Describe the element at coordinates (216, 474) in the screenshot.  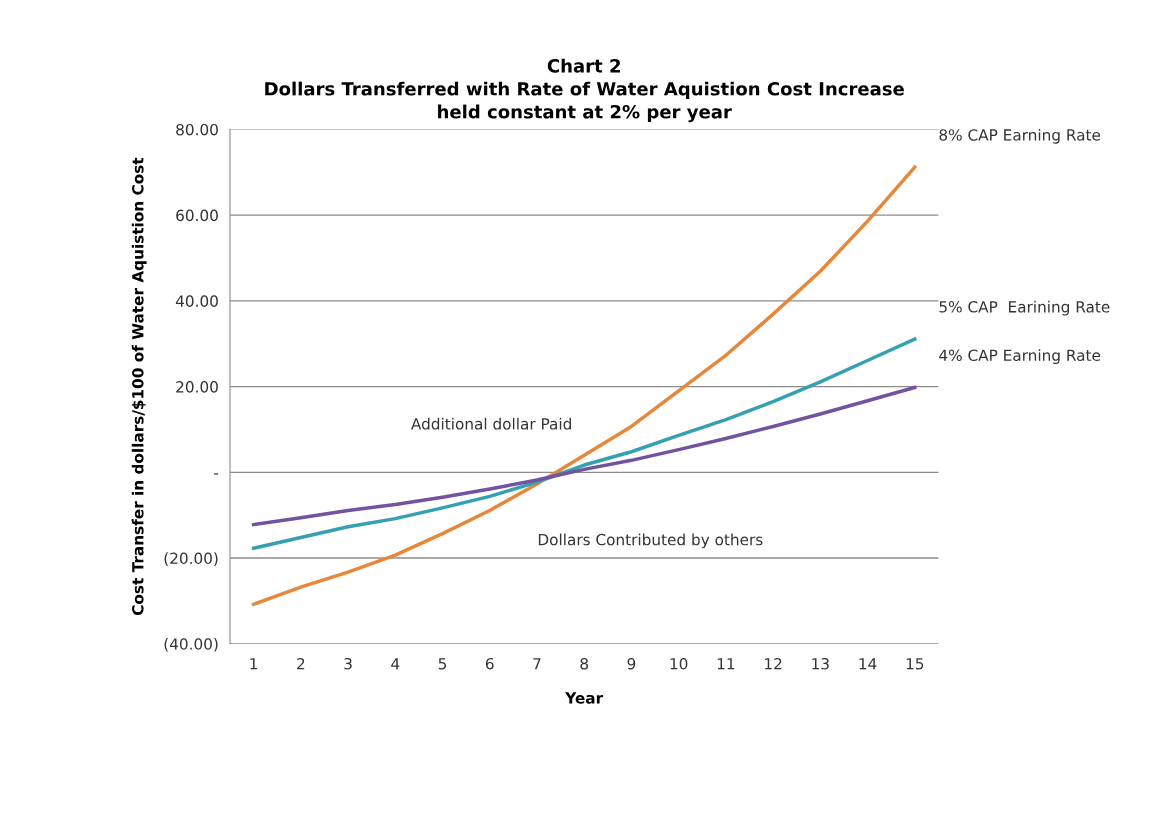
I see `y-tick-label: -` at that location.